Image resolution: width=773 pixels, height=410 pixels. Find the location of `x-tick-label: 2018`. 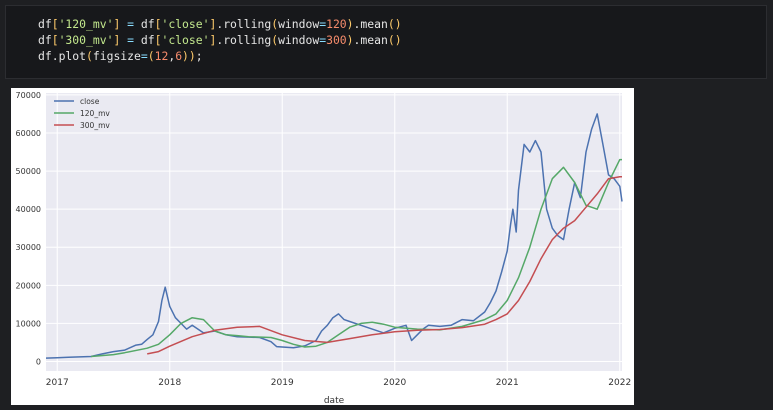

x-tick-label: 2018 is located at coordinates (169, 383).